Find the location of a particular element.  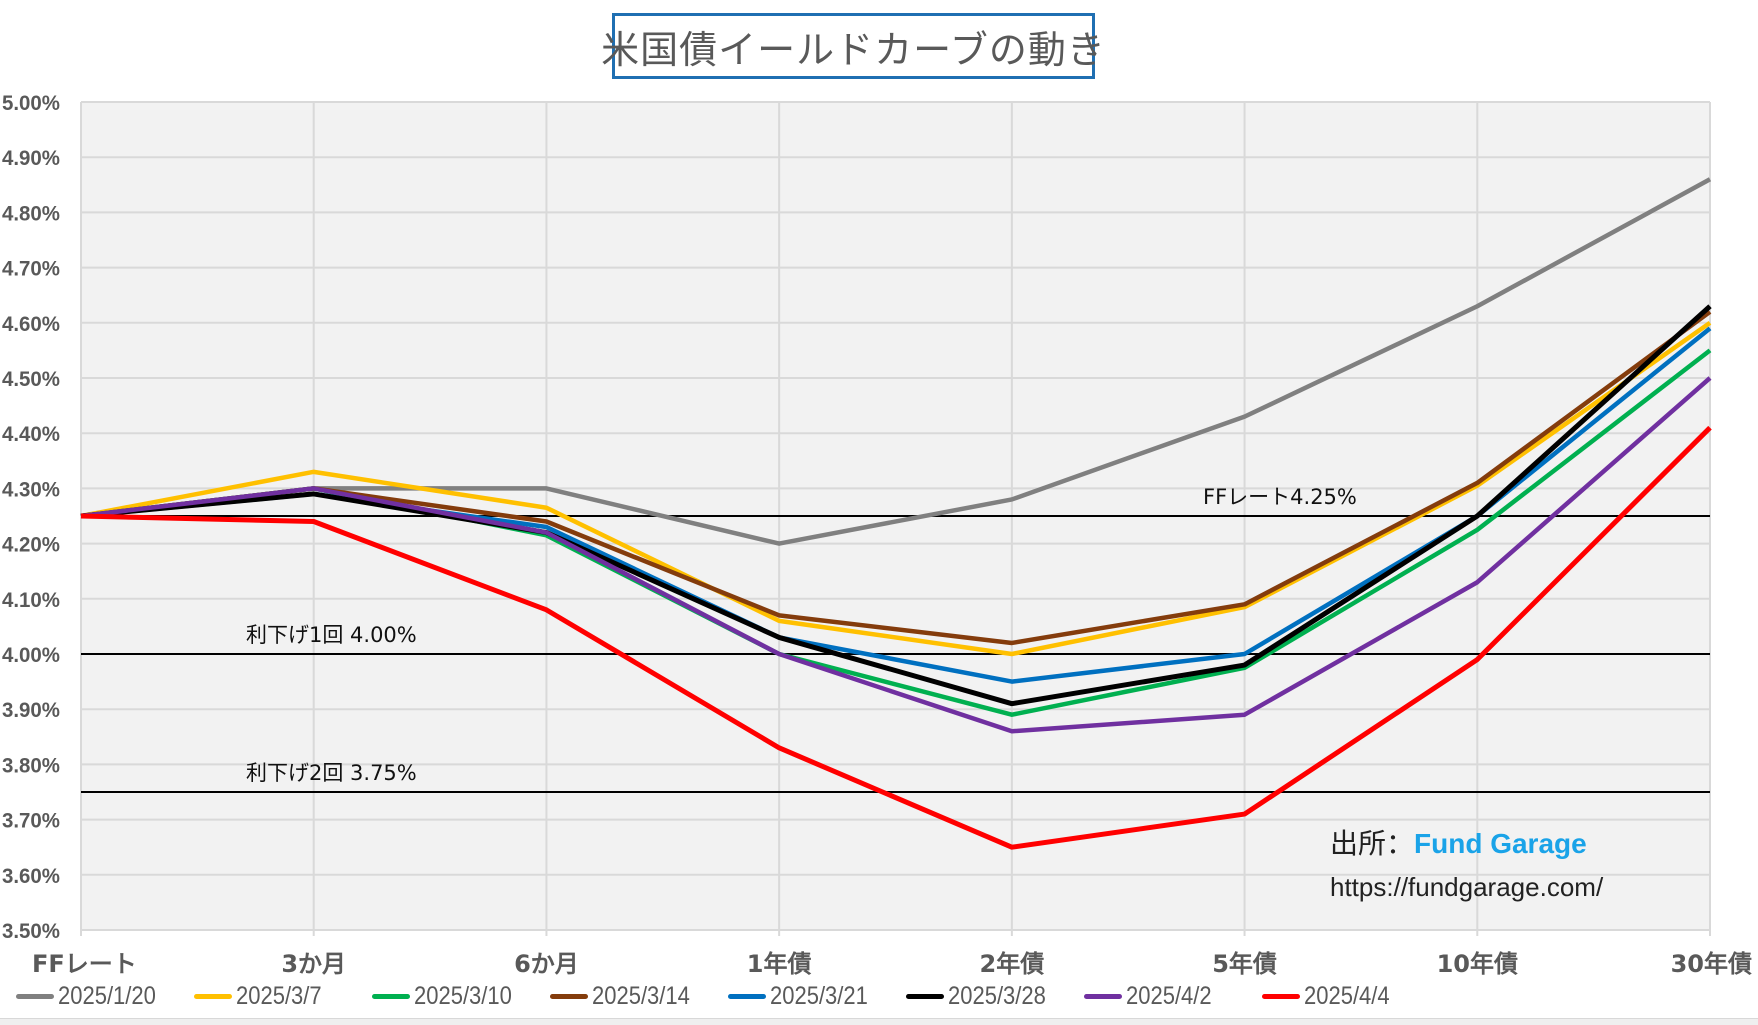

legend-item: 2025/3/28 is located at coordinates (986, 996).